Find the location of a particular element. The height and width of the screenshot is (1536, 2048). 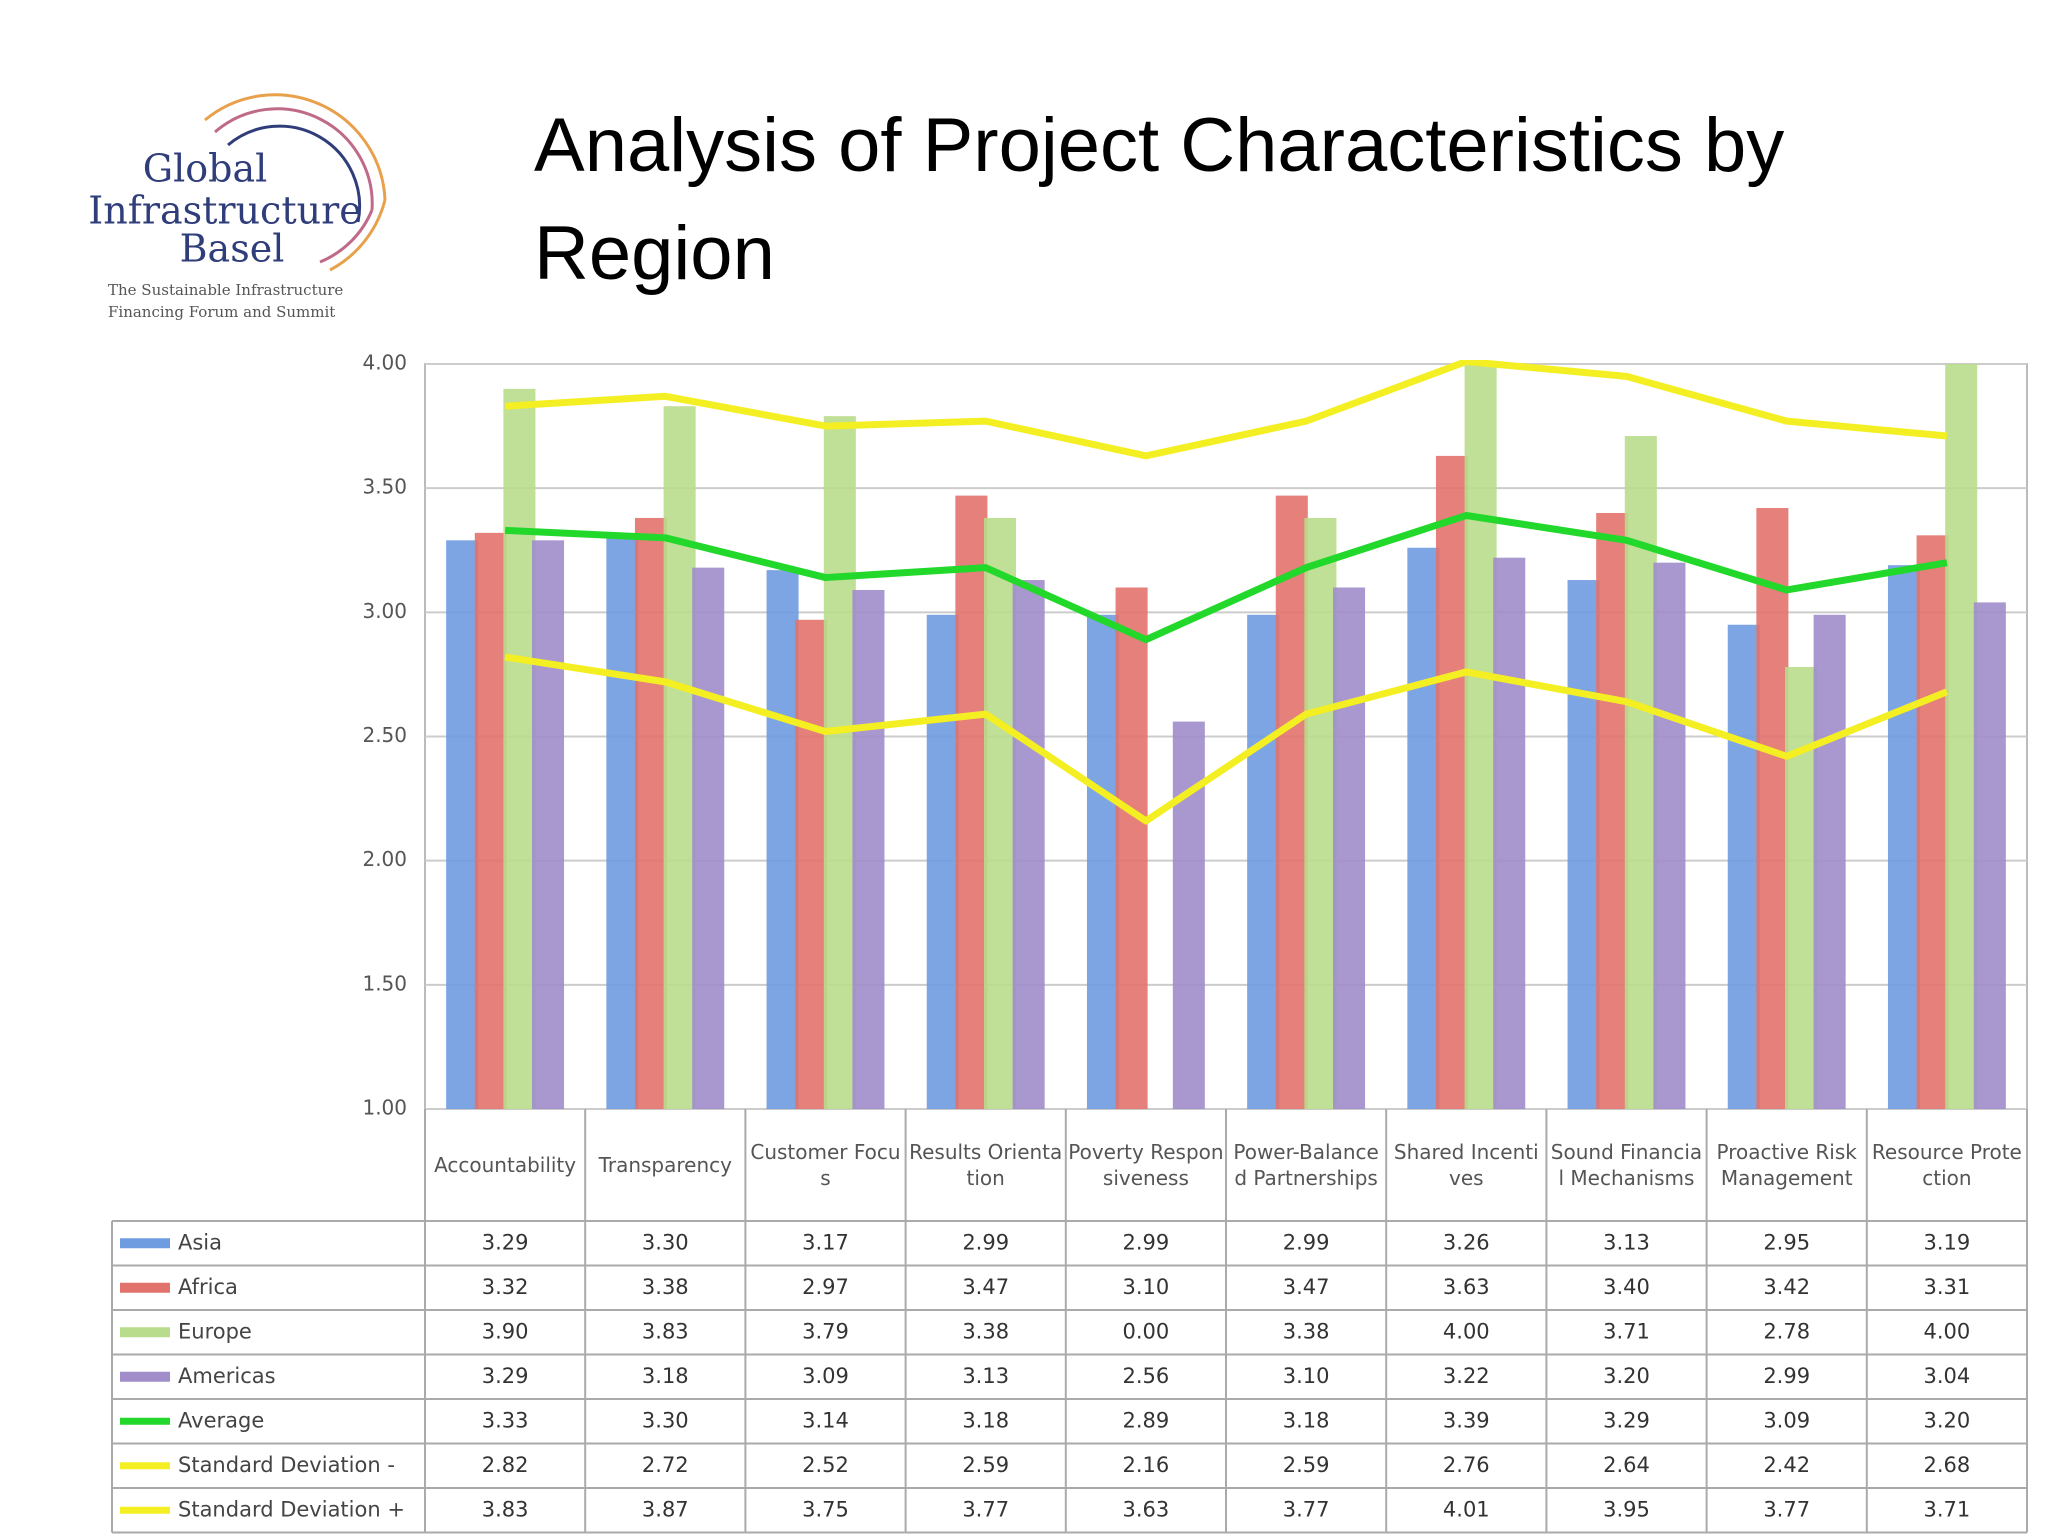

x-tick-label: Results Orientation is located at coordinates (986, 1165).